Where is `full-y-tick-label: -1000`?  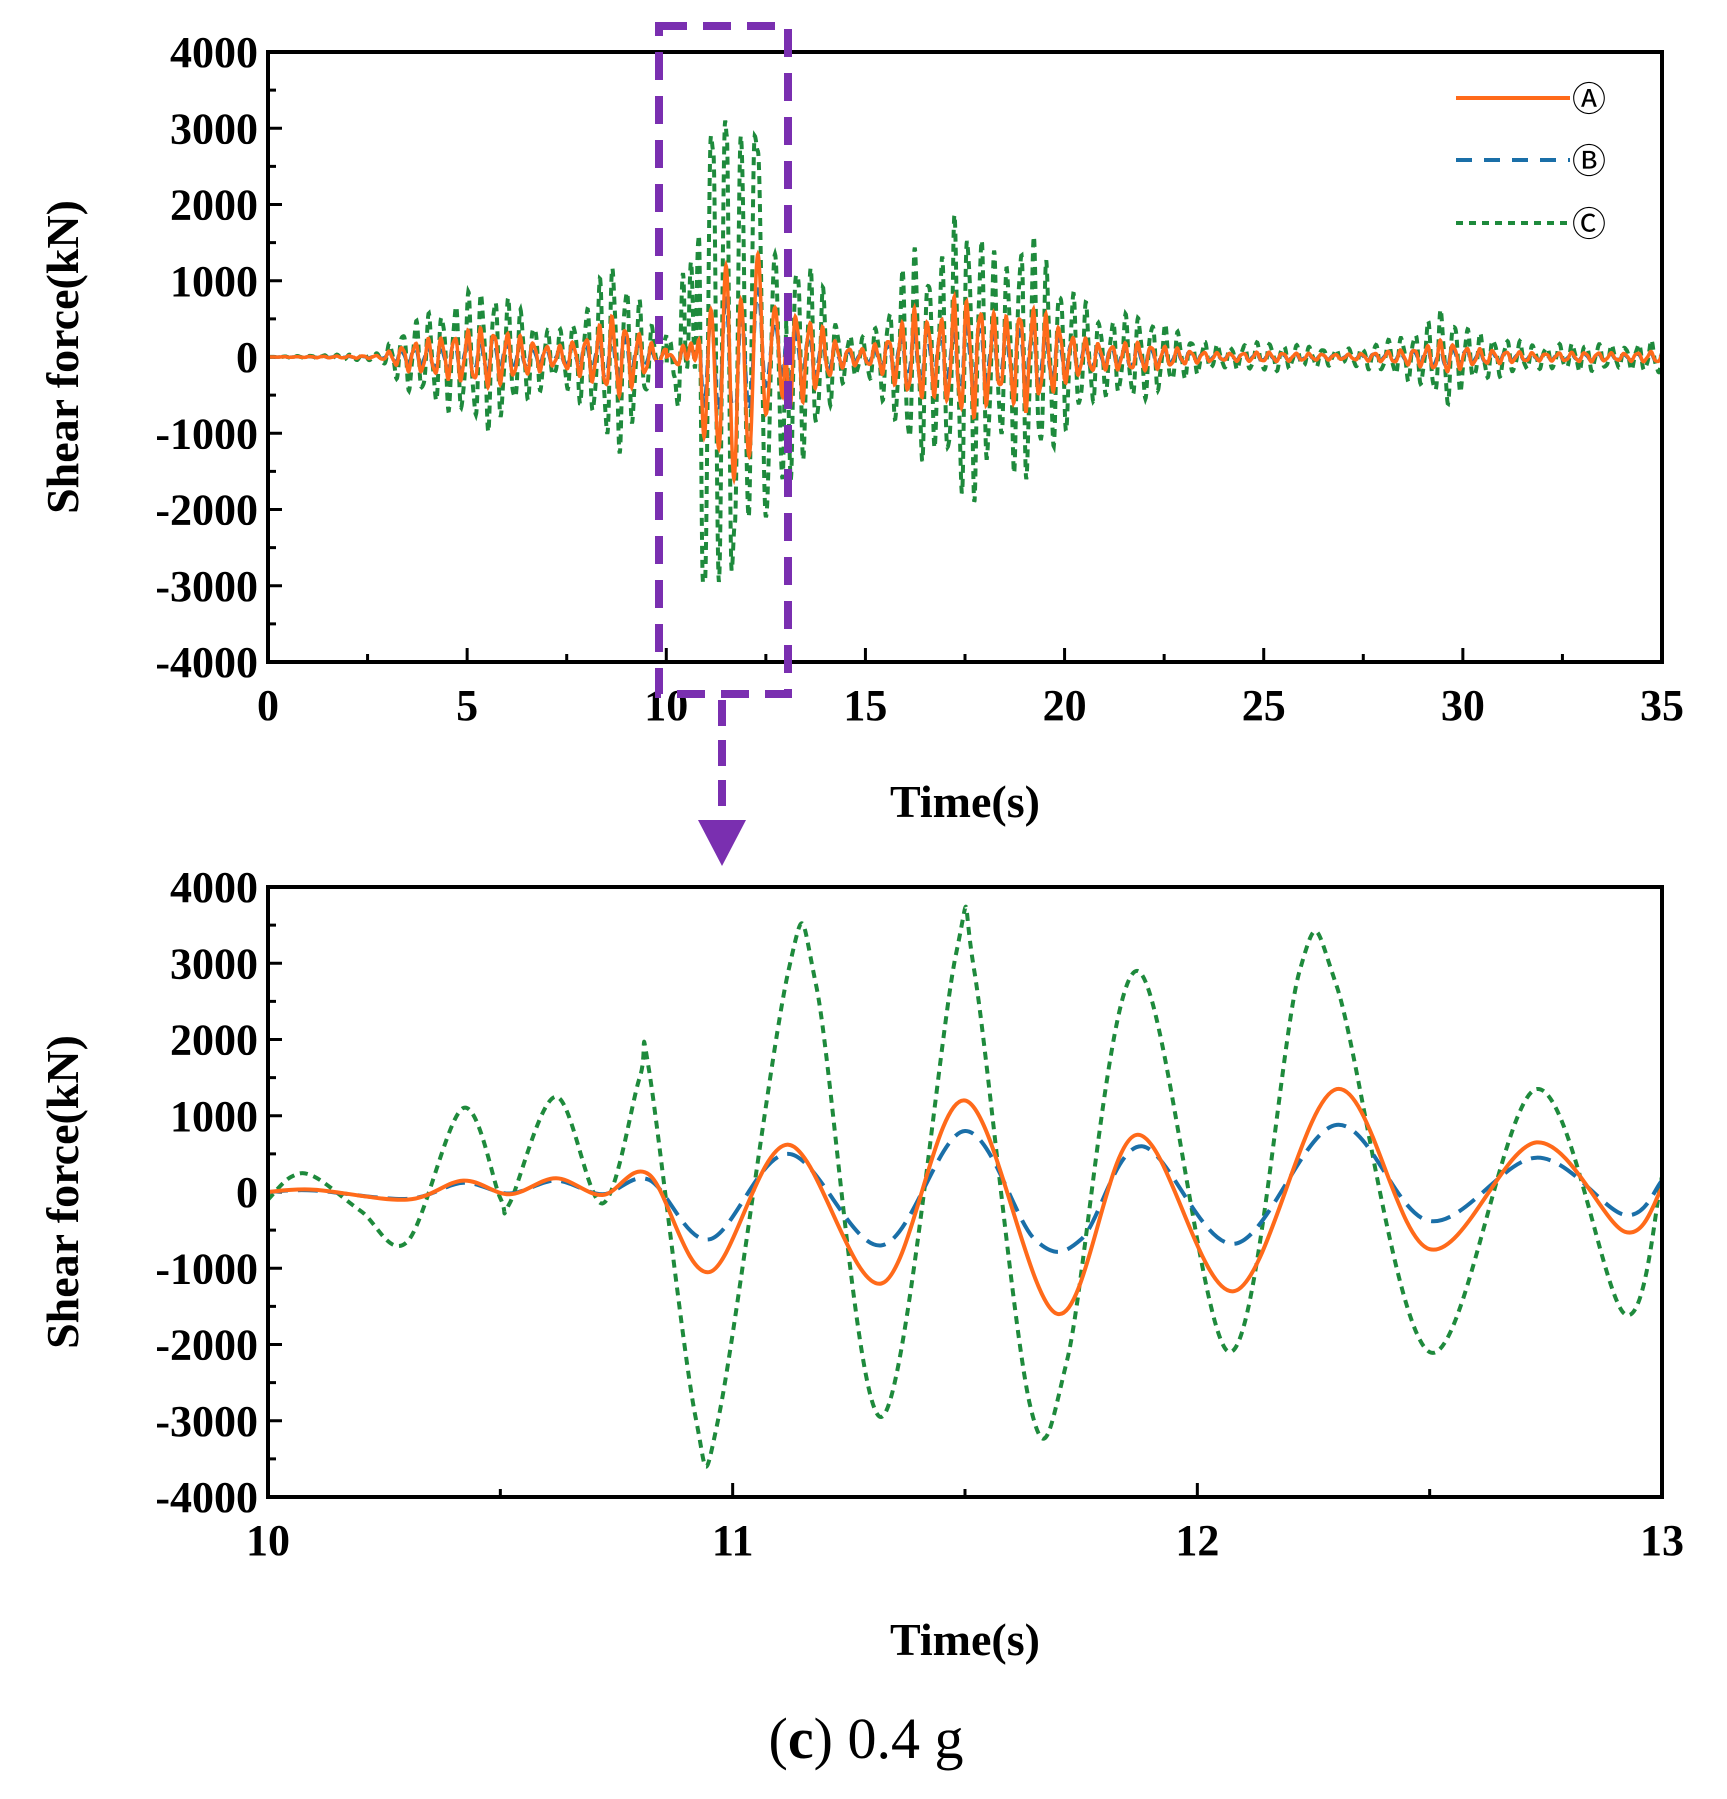 full-y-tick-label: -1000 is located at coordinates (206, 433).